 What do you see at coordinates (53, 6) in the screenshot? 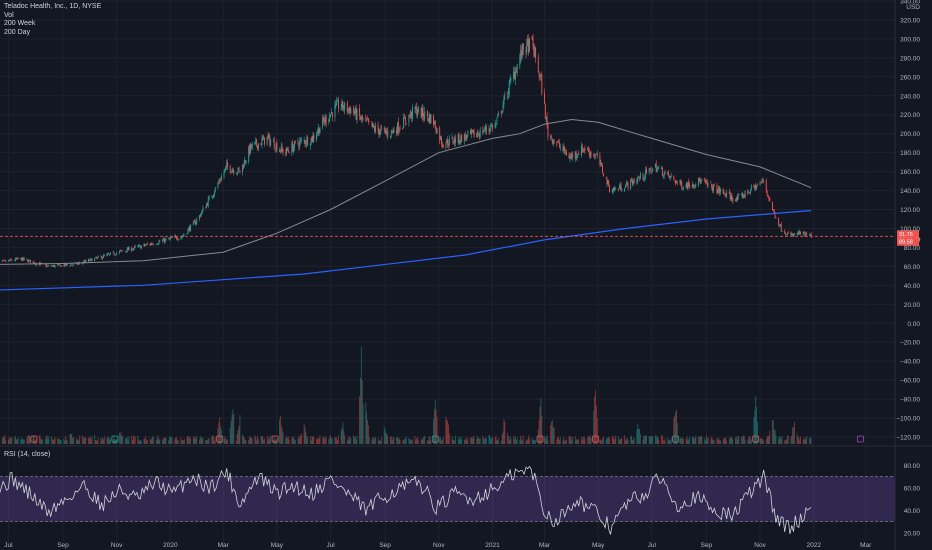
I see `legend-title: Teladoc Health, Inc., 1D, NYSE` at bounding box center [53, 6].